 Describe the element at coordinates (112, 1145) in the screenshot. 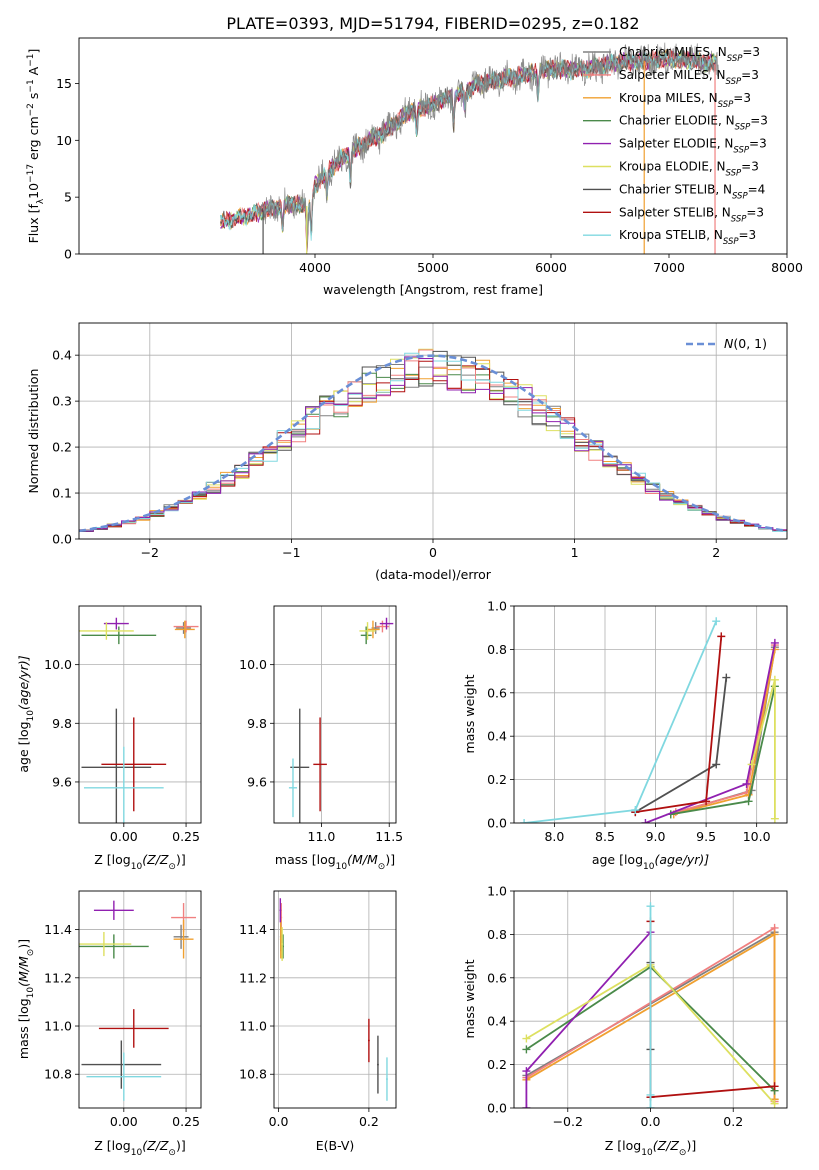

I see `label-part: Z [log` at that location.